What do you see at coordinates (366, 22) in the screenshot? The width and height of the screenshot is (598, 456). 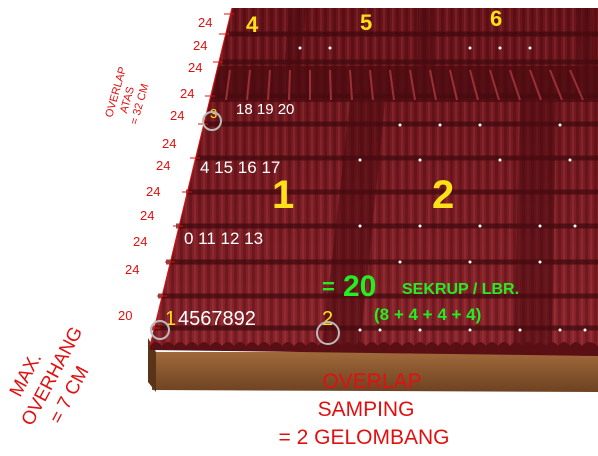 I see `sheet-number-5: 5` at bounding box center [366, 22].